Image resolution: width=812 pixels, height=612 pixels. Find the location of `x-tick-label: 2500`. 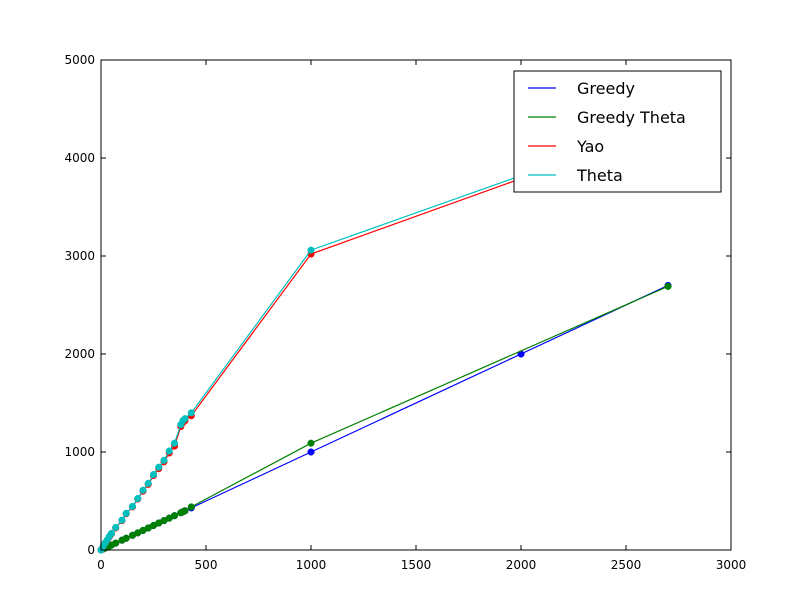

x-tick-label: 2500 is located at coordinates (626, 565).